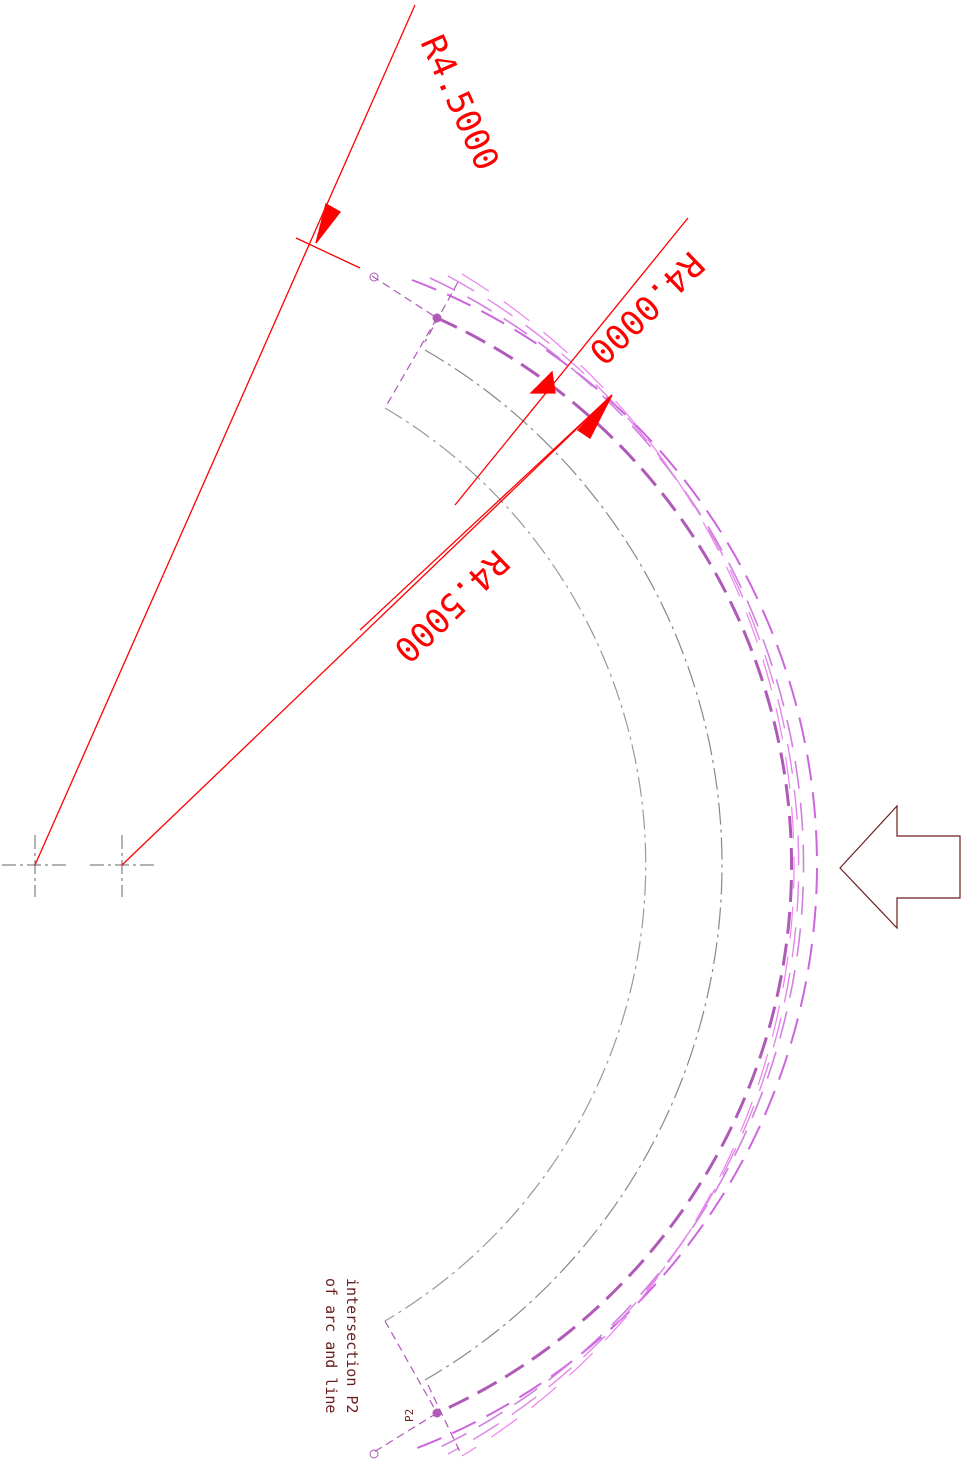  What do you see at coordinates (451, 606) in the screenshot?
I see `dimension-label-lower: R4.5000` at bounding box center [451, 606].